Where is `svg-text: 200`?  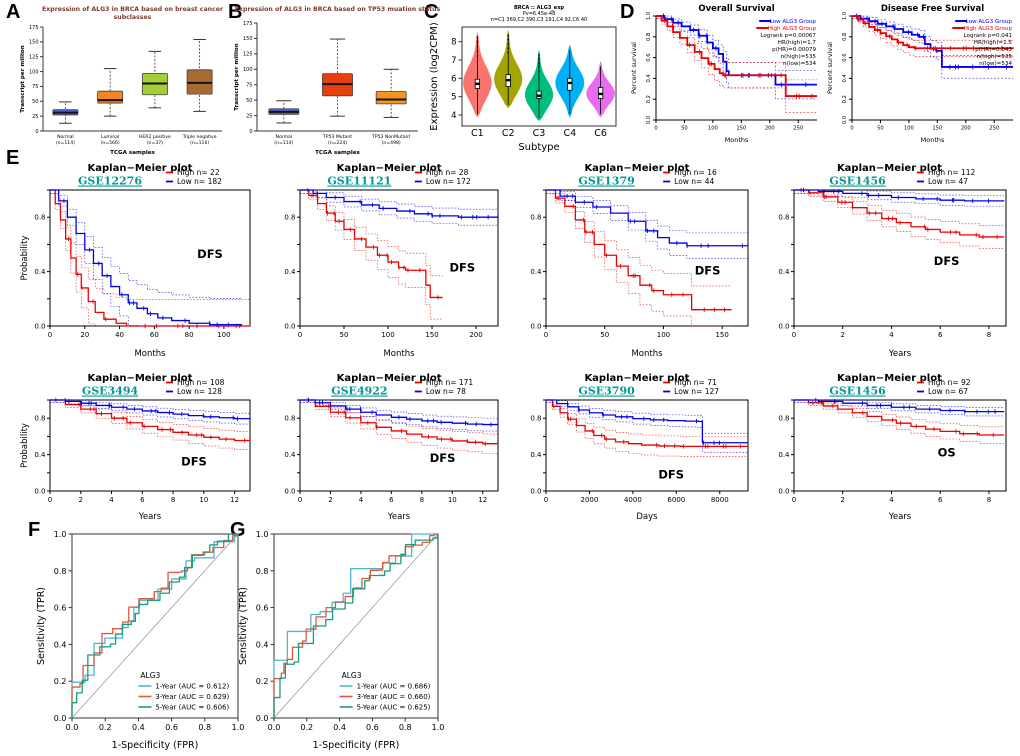 svg-text: 200 is located at coordinates (966, 129).